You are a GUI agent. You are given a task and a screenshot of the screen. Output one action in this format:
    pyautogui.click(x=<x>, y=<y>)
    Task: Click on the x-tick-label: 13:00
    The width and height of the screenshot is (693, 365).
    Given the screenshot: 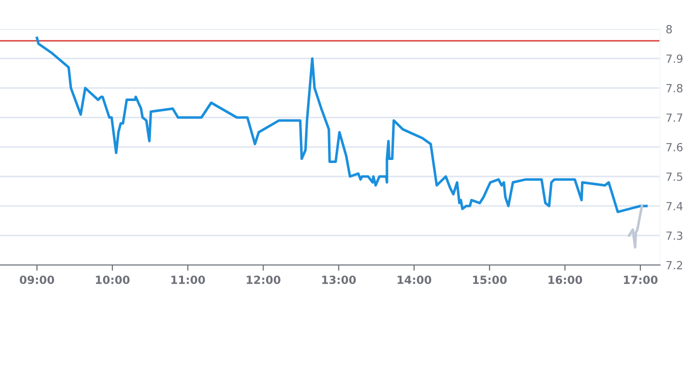 What is the action you would take?
    pyautogui.click(x=339, y=280)
    